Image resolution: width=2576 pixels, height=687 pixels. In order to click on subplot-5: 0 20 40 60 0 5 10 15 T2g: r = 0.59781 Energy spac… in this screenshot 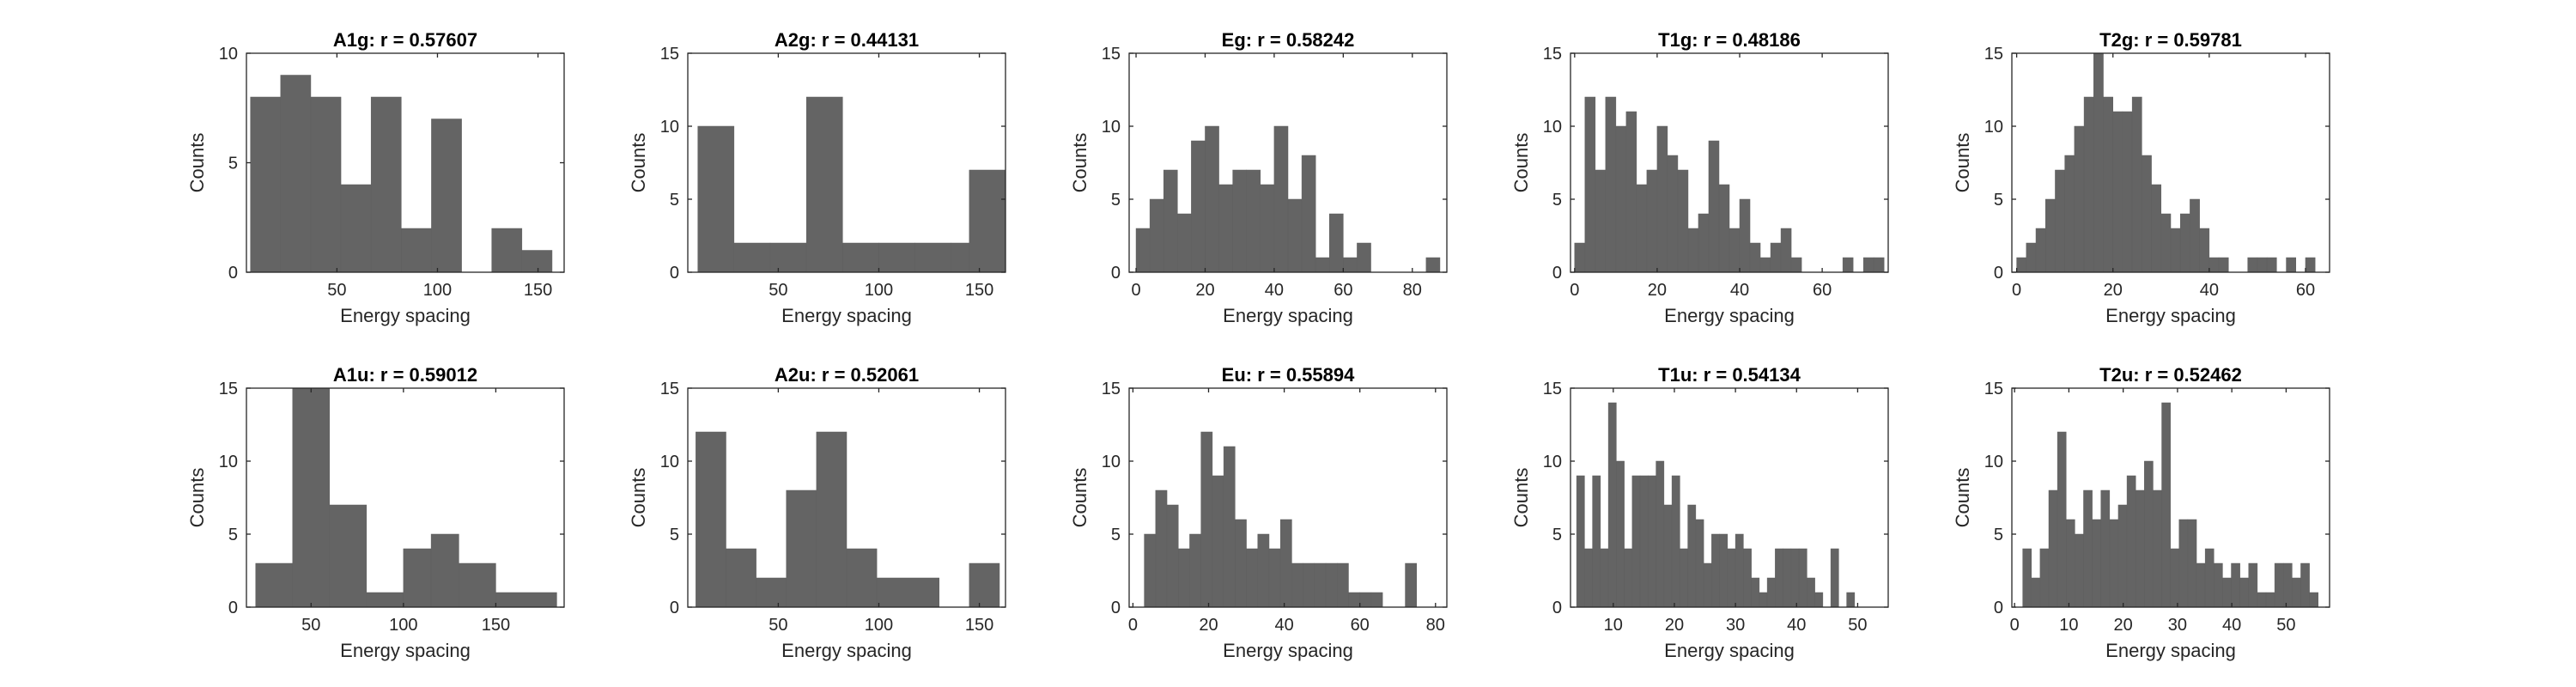, I will do `click(2141, 177)`.